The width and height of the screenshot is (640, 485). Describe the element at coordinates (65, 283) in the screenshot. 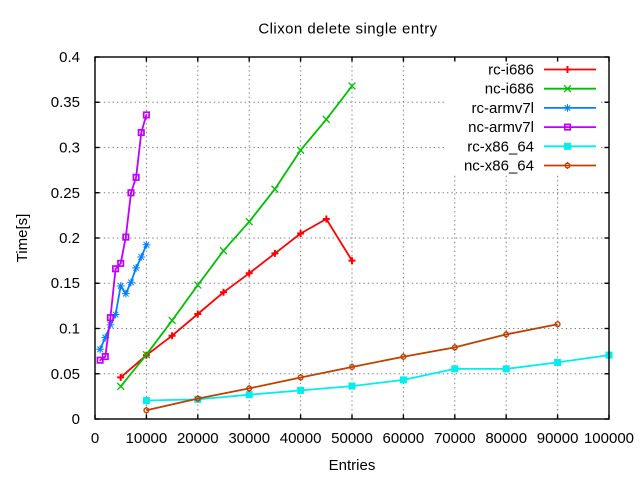

I see `svg-text: 0.15` at that location.